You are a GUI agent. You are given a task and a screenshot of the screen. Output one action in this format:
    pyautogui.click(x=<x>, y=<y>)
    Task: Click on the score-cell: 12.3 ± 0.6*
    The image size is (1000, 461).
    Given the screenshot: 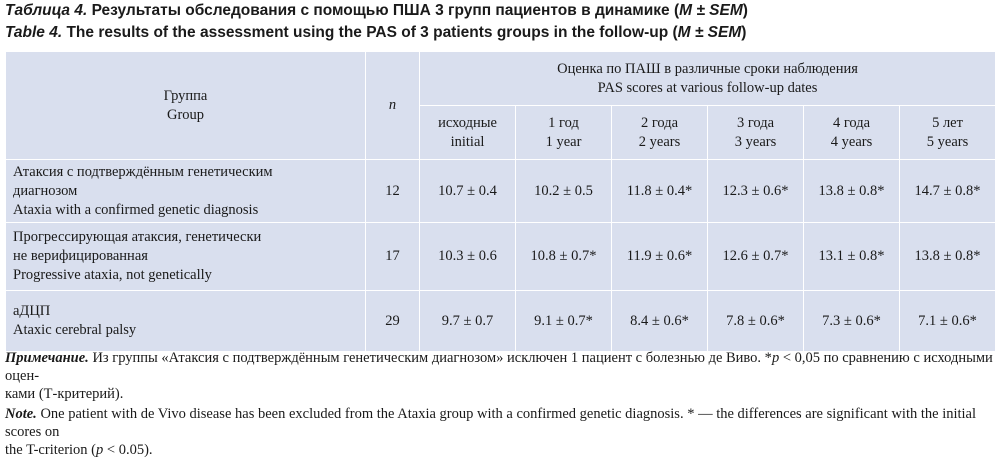 What is the action you would take?
    pyautogui.click(x=756, y=191)
    